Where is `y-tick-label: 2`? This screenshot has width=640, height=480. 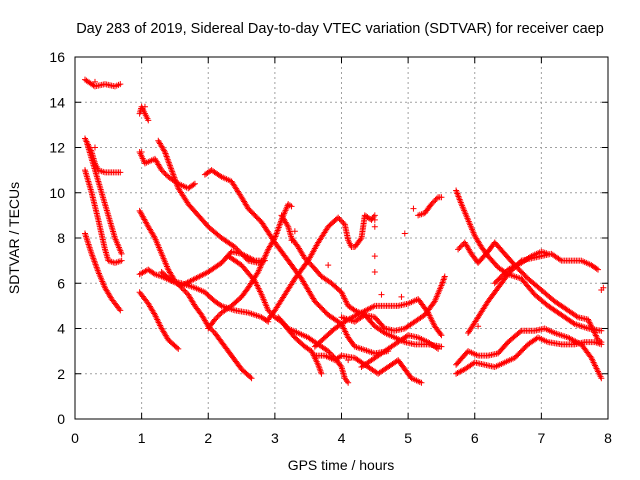
y-tick-label: 2 is located at coordinates (61, 374).